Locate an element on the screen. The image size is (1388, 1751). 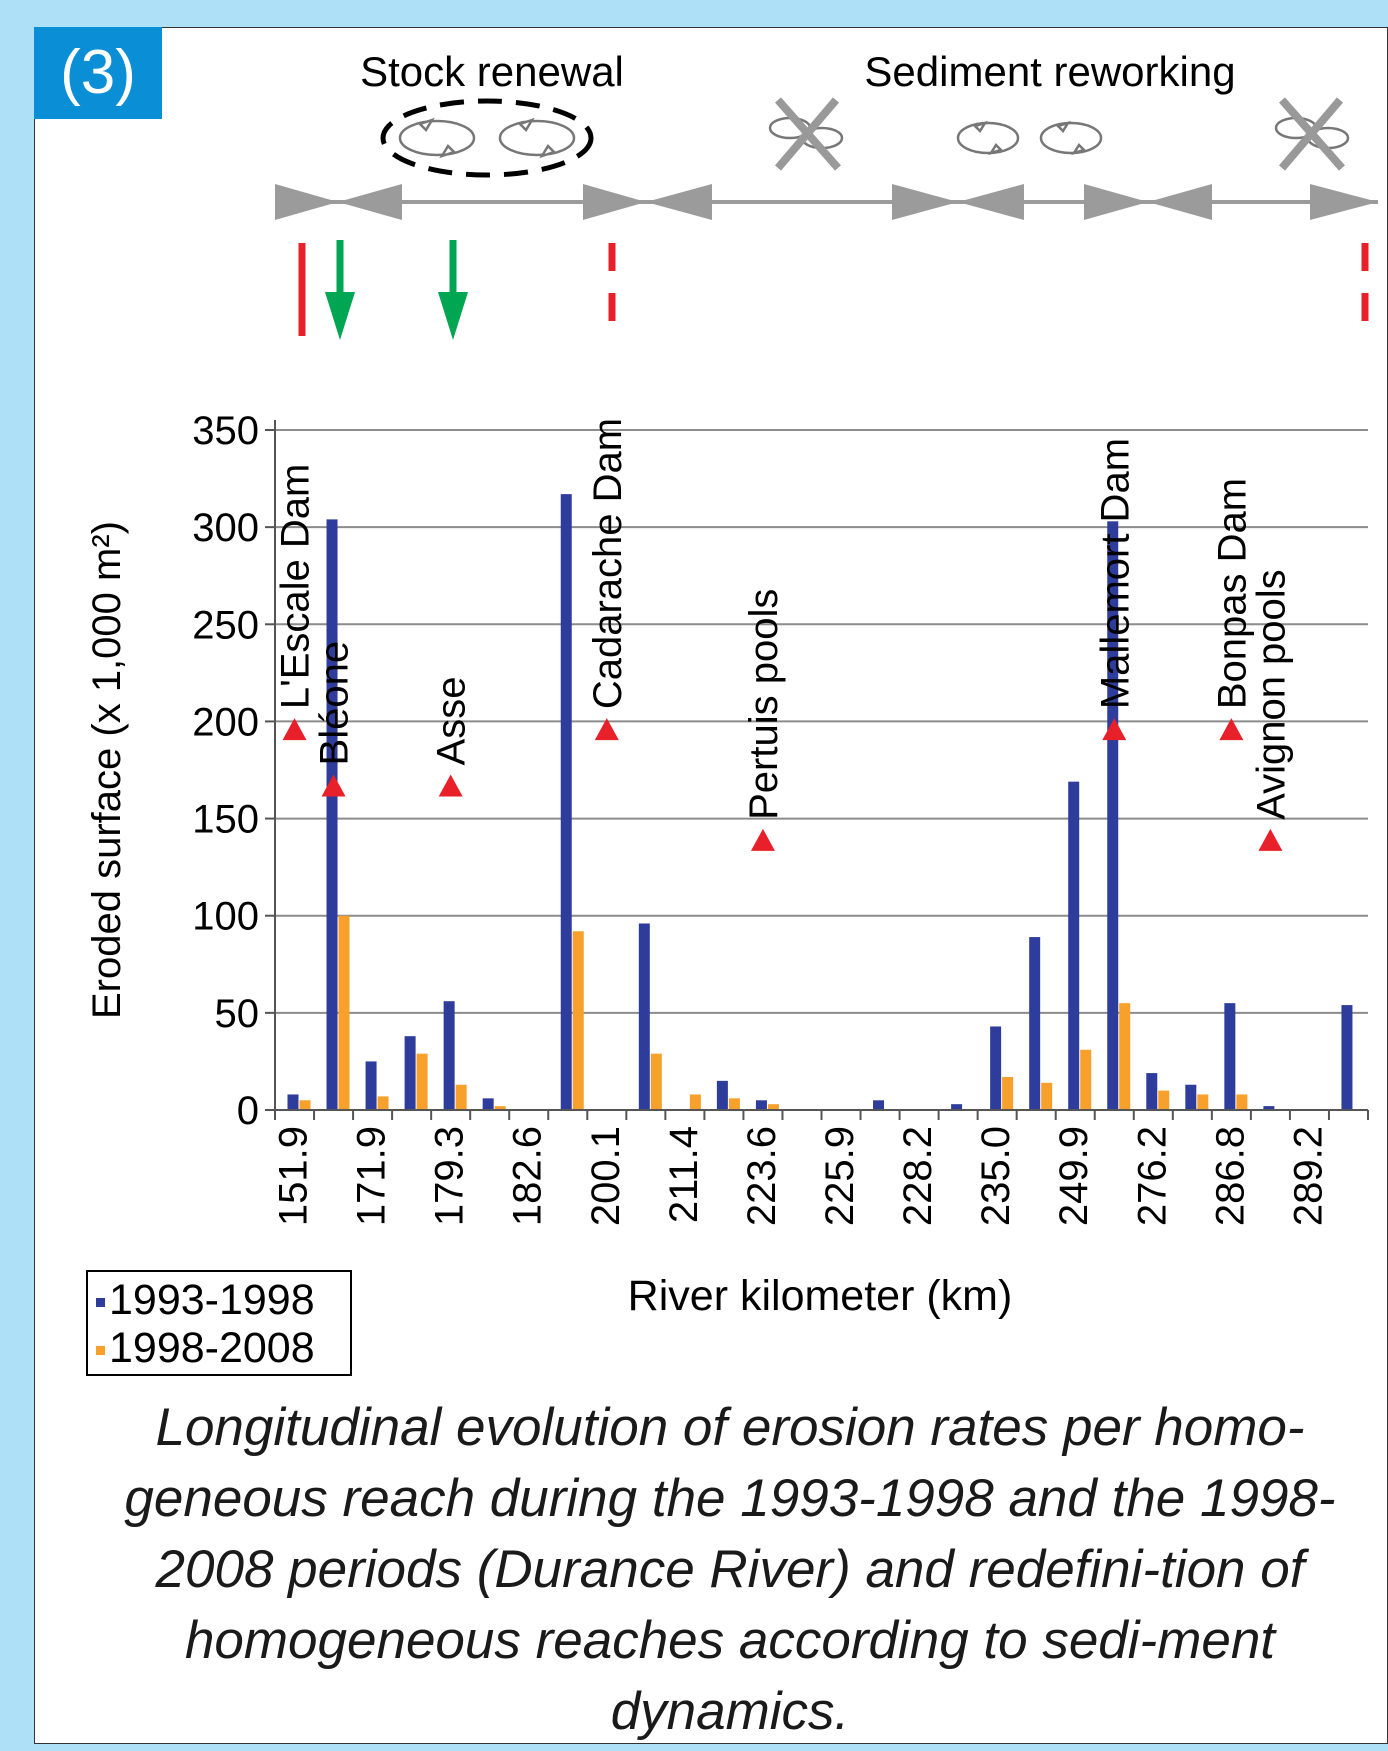
site-label: Avignon pools is located at coordinates (1271, 694).